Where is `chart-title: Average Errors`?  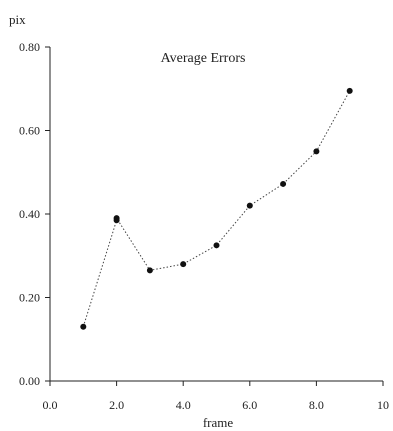
chart-title: Average Errors is located at coordinates (203, 58).